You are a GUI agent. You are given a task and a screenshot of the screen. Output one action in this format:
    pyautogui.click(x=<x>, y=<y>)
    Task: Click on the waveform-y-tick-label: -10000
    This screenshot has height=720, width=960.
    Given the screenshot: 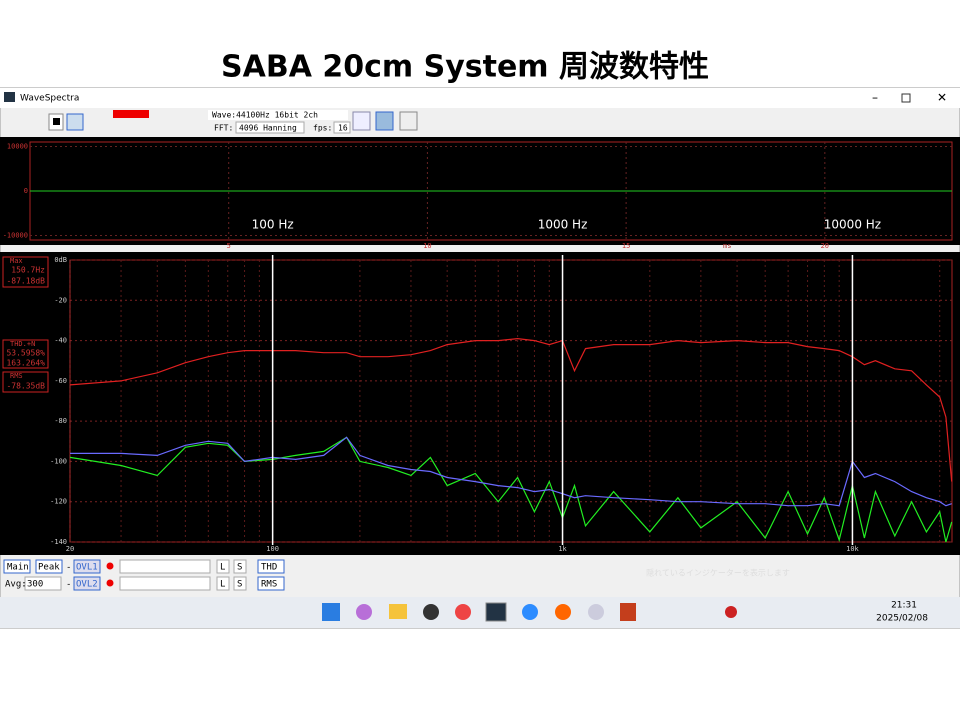 What is the action you would take?
    pyautogui.click(x=15, y=236)
    